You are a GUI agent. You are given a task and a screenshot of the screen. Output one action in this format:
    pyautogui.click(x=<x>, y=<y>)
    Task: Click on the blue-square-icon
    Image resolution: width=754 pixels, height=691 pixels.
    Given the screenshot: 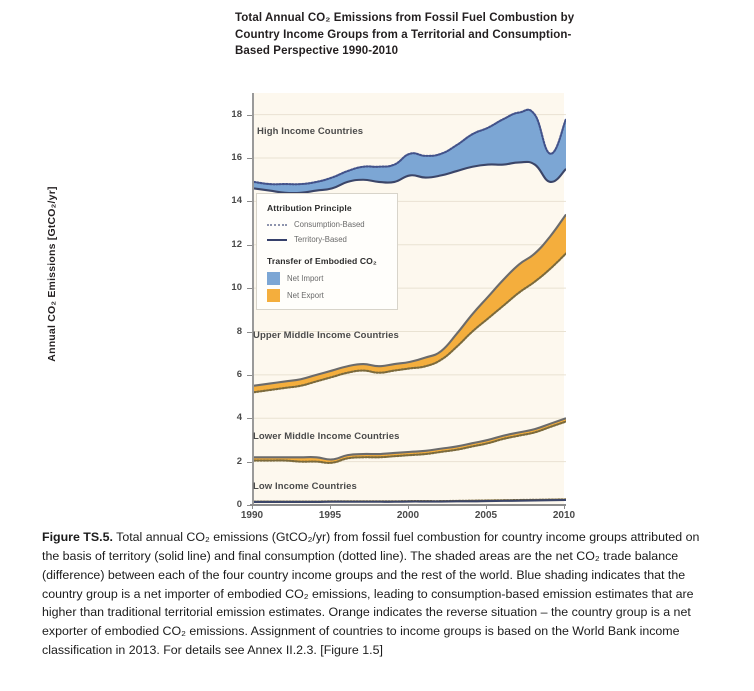 What is the action you would take?
    pyautogui.click(x=273, y=278)
    